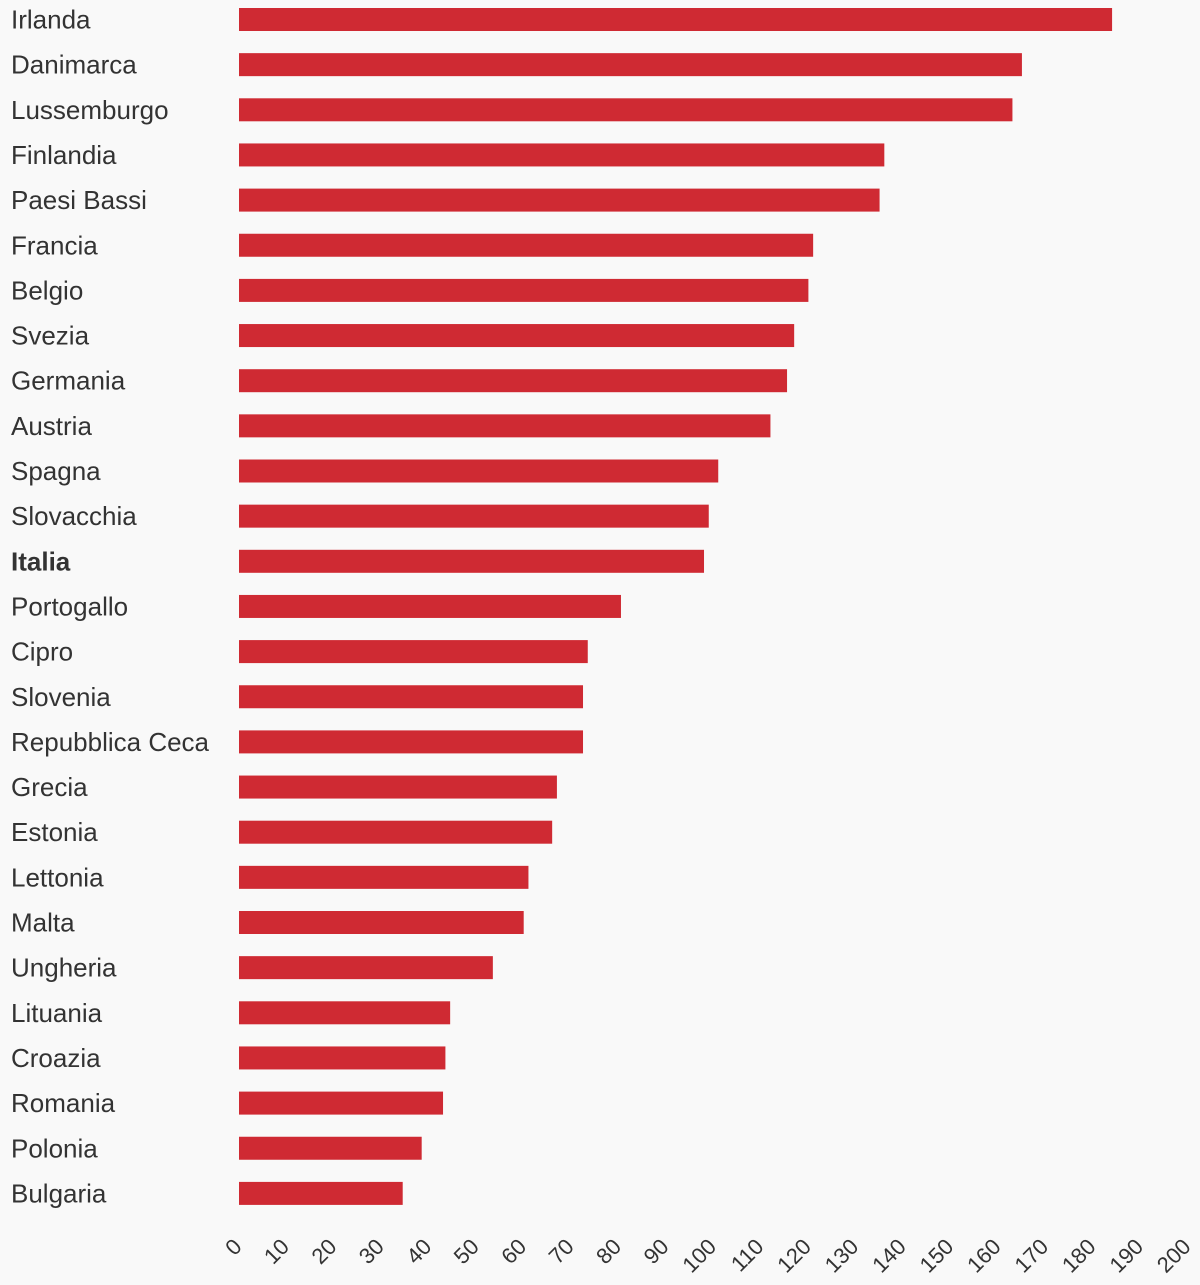 This screenshot has width=1200, height=1285. Describe the element at coordinates (1079, 1256) in the screenshot. I see `x-tick-label-180: 180` at that location.